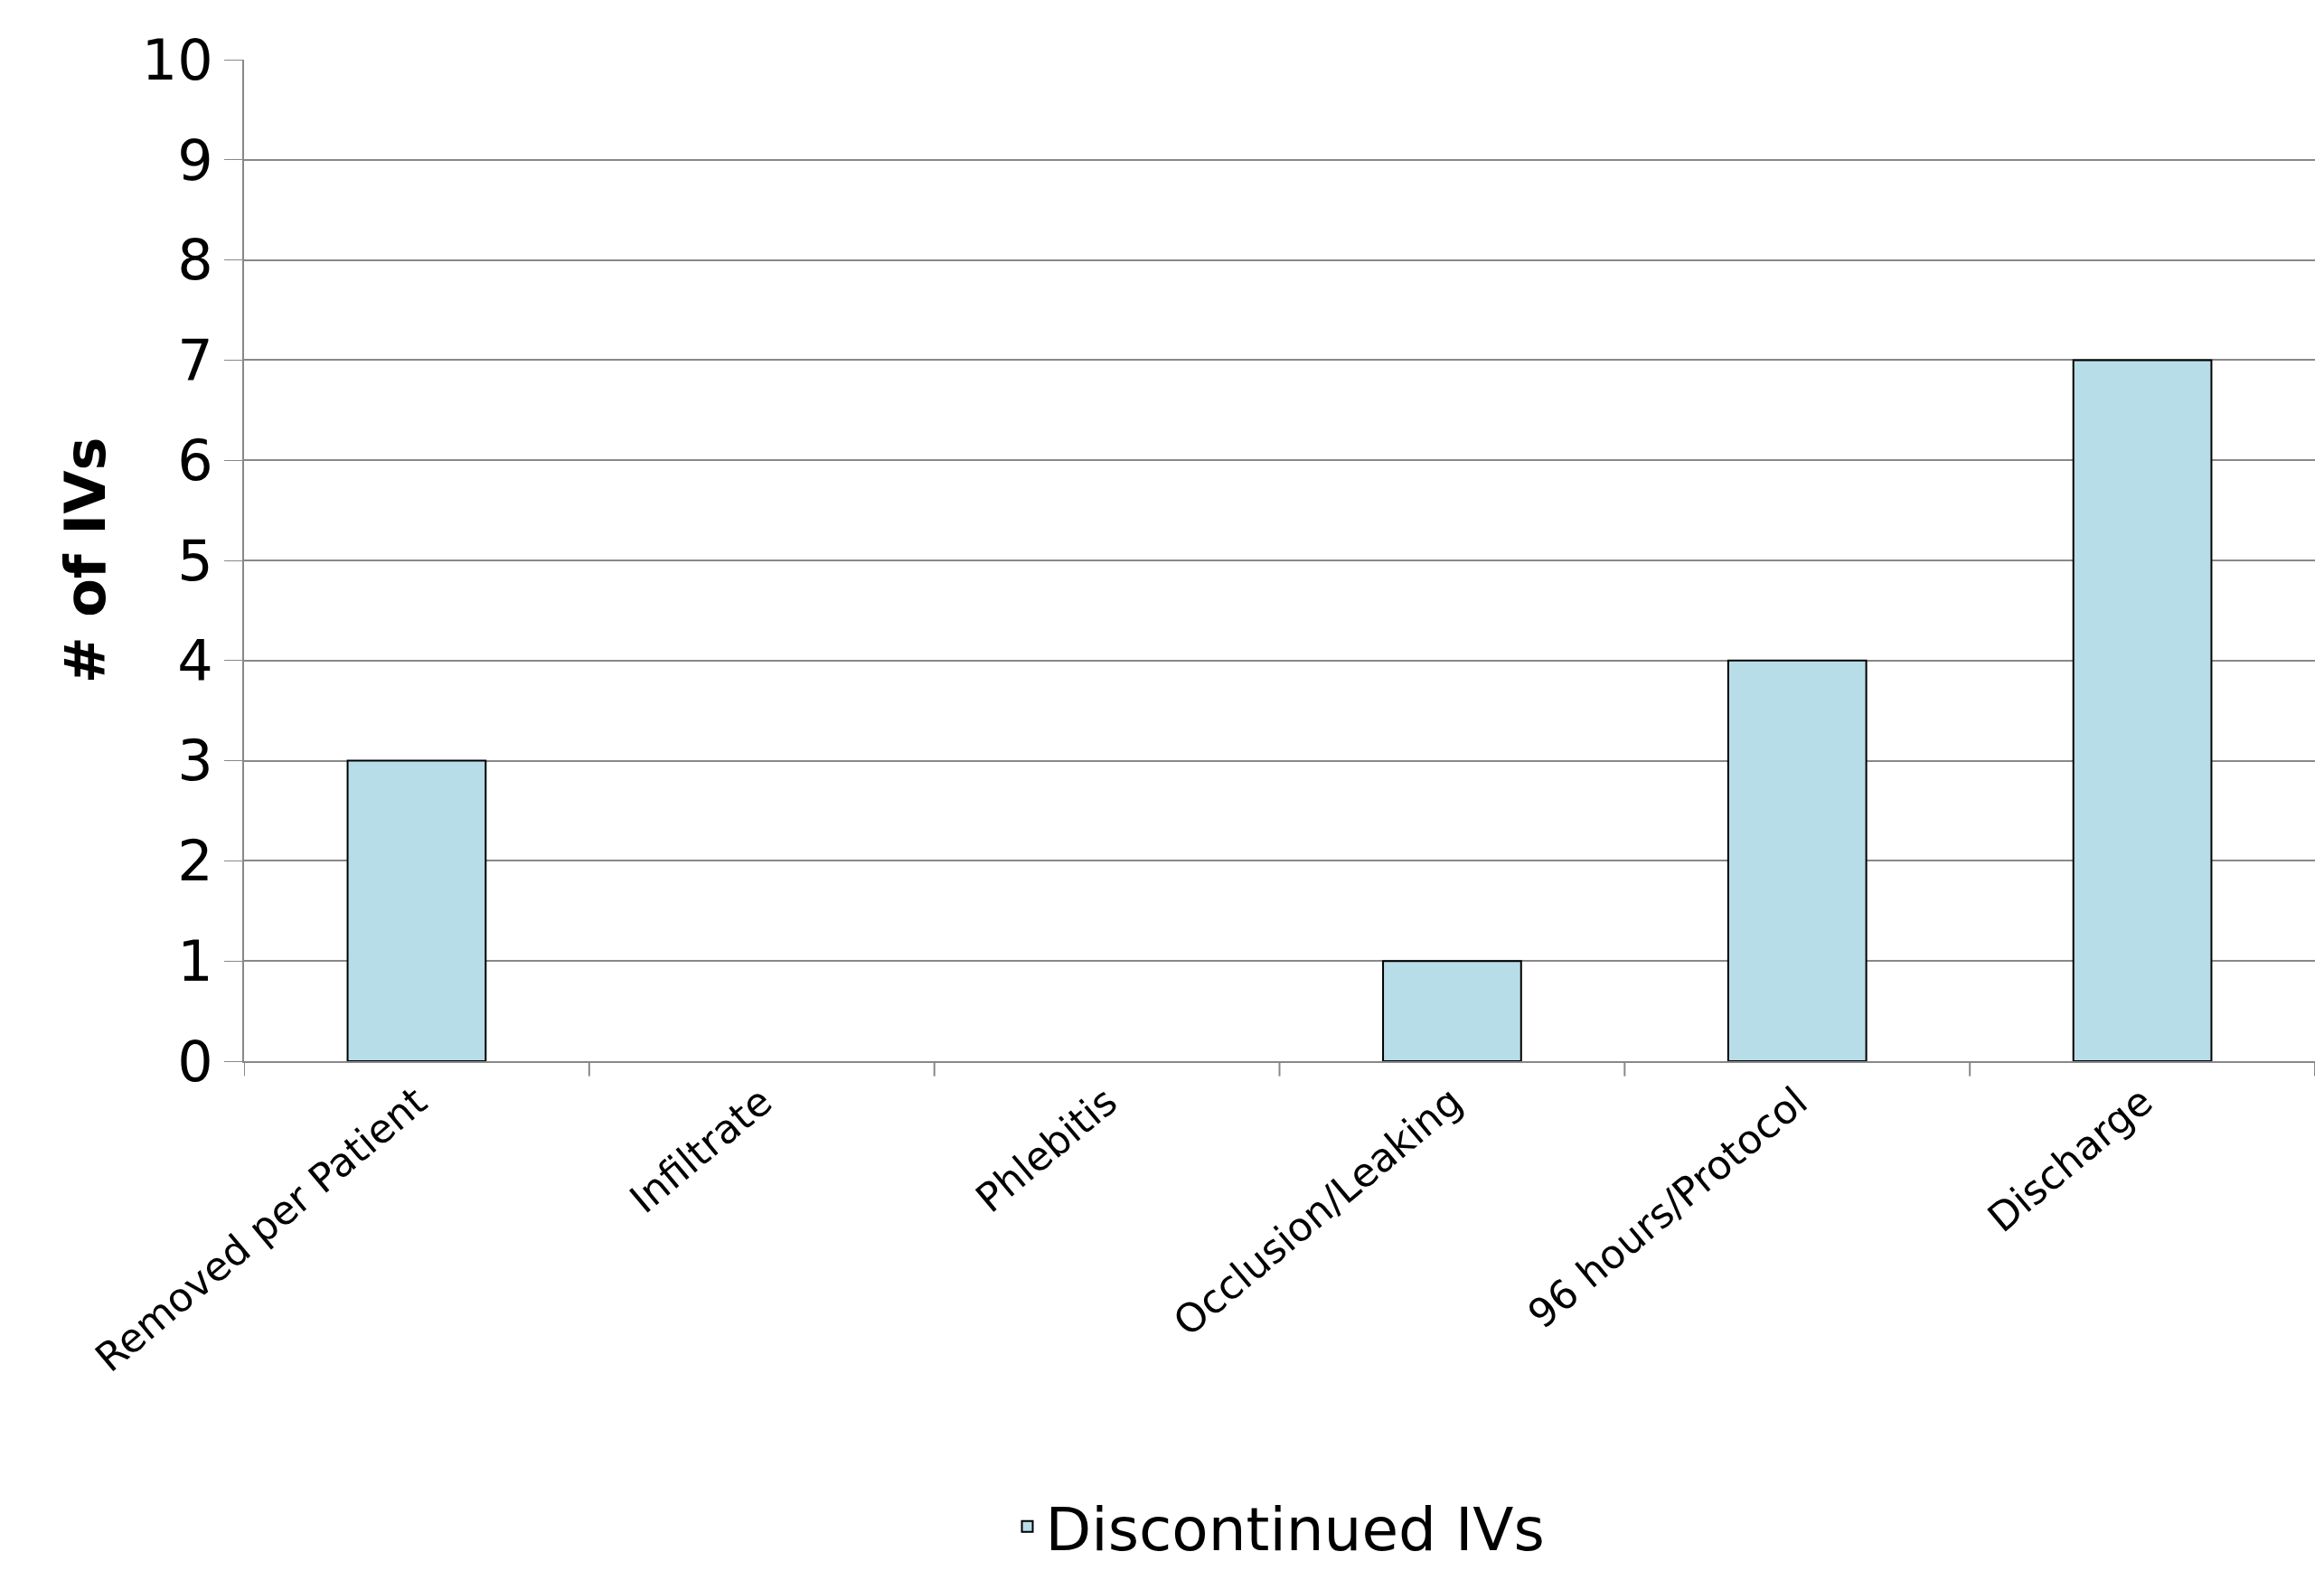 The width and height of the screenshot is (2324, 1580). Describe the element at coordinates (195, 460) in the screenshot. I see `y-tick-label: 6` at that location.